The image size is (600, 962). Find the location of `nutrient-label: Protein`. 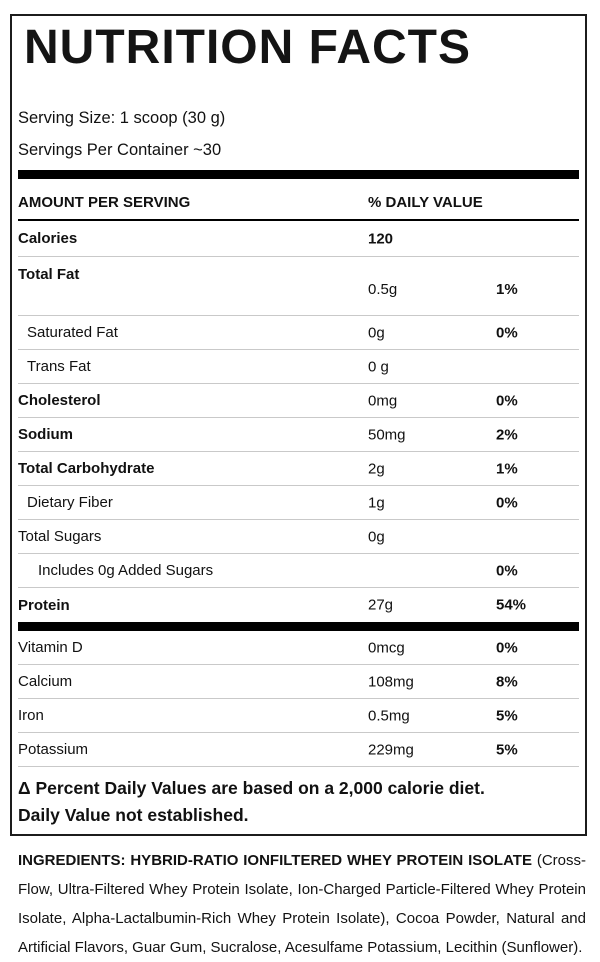

nutrient-label: Protein is located at coordinates (44, 605).